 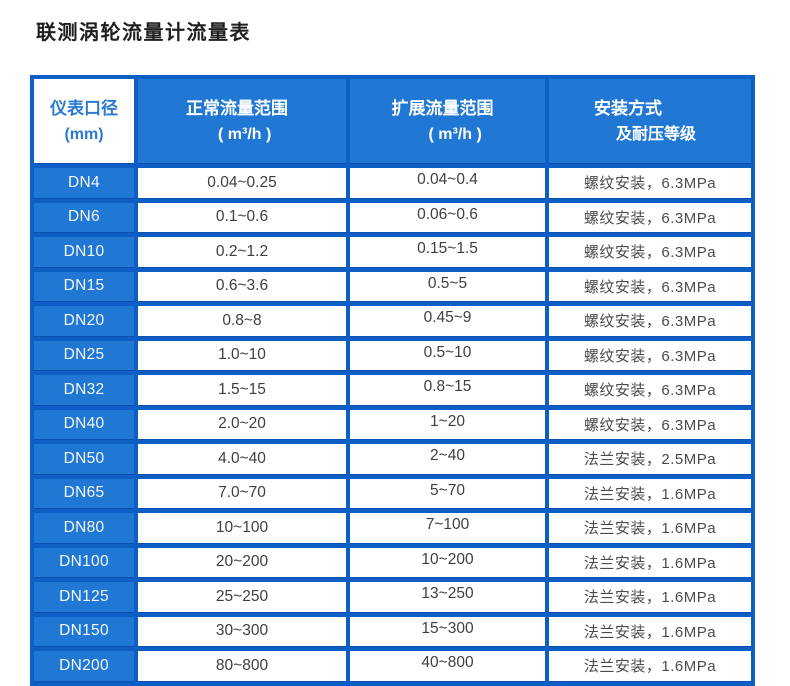 What do you see at coordinates (84, 286) in the screenshot?
I see `dn-cell: DN15` at bounding box center [84, 286].